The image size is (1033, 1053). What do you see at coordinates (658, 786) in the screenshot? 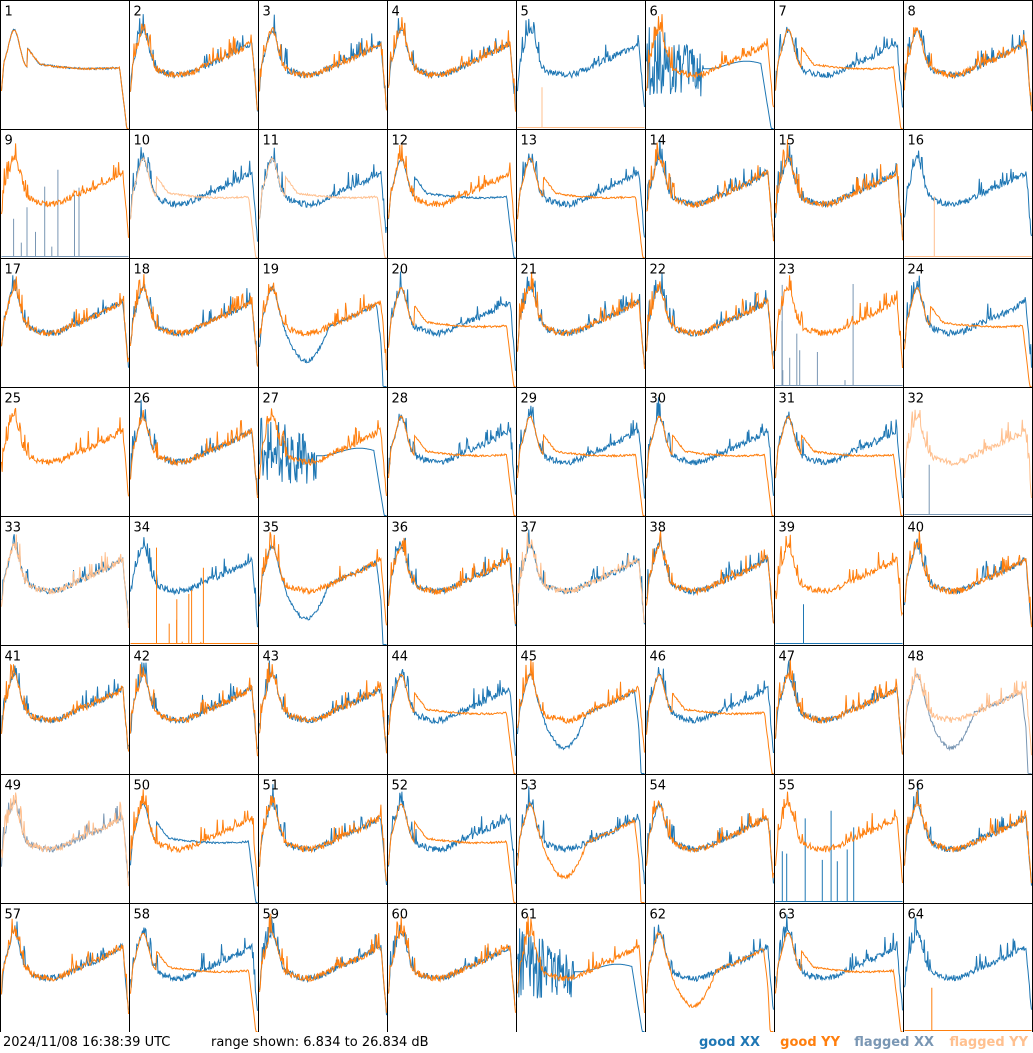
I see `panel-label: 54` at bounding box center [658, 786].